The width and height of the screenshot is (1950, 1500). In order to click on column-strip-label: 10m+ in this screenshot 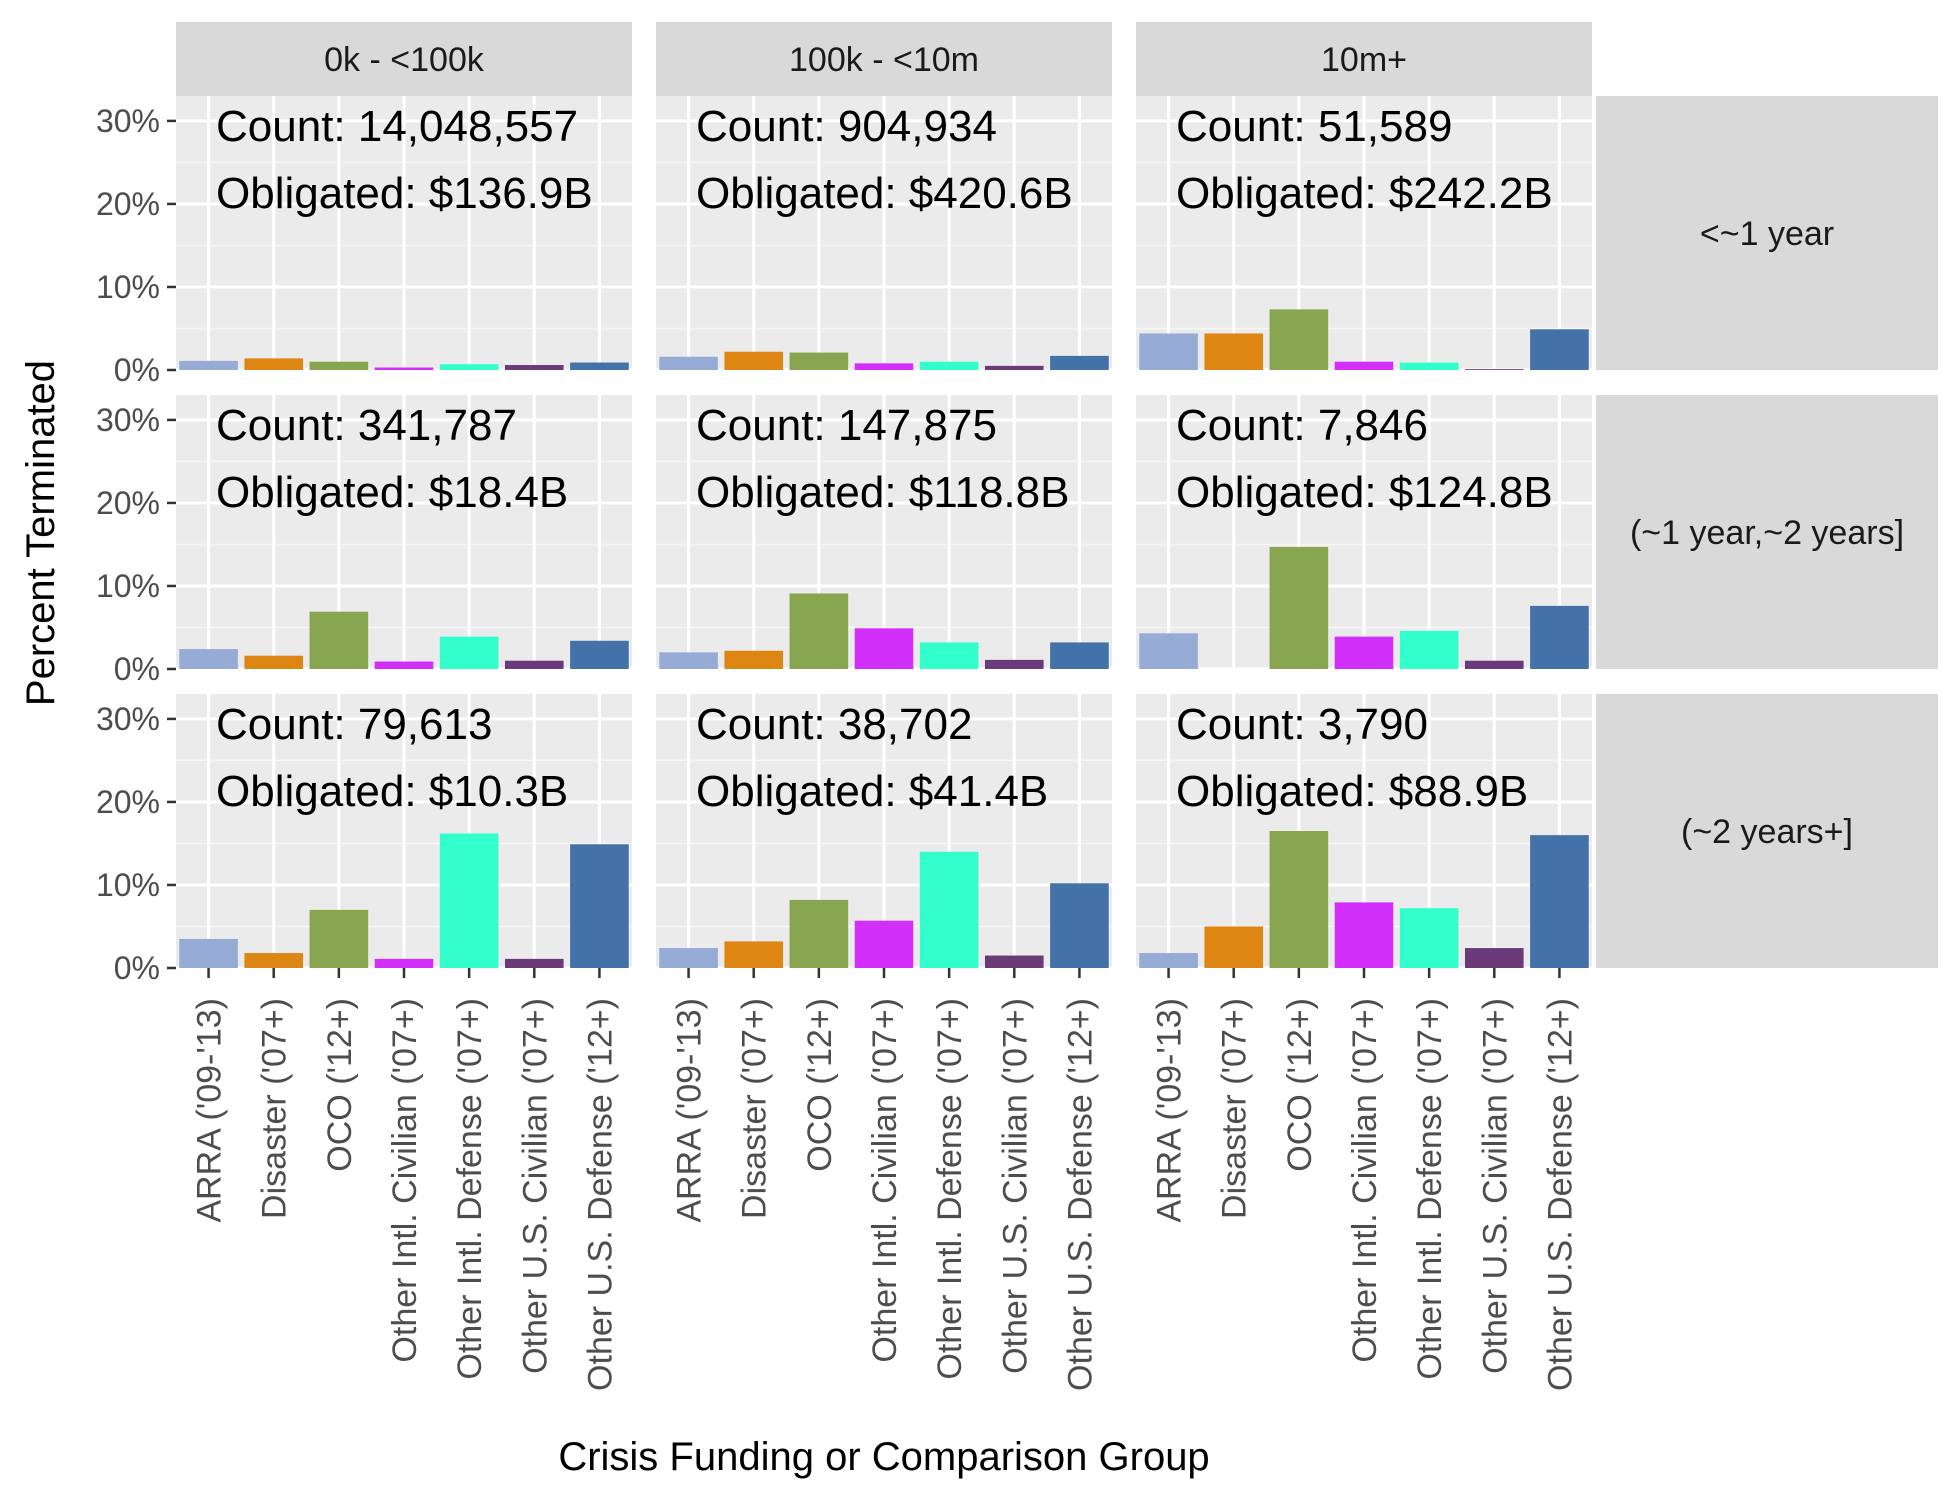, I will do `click(1364, 60)`.